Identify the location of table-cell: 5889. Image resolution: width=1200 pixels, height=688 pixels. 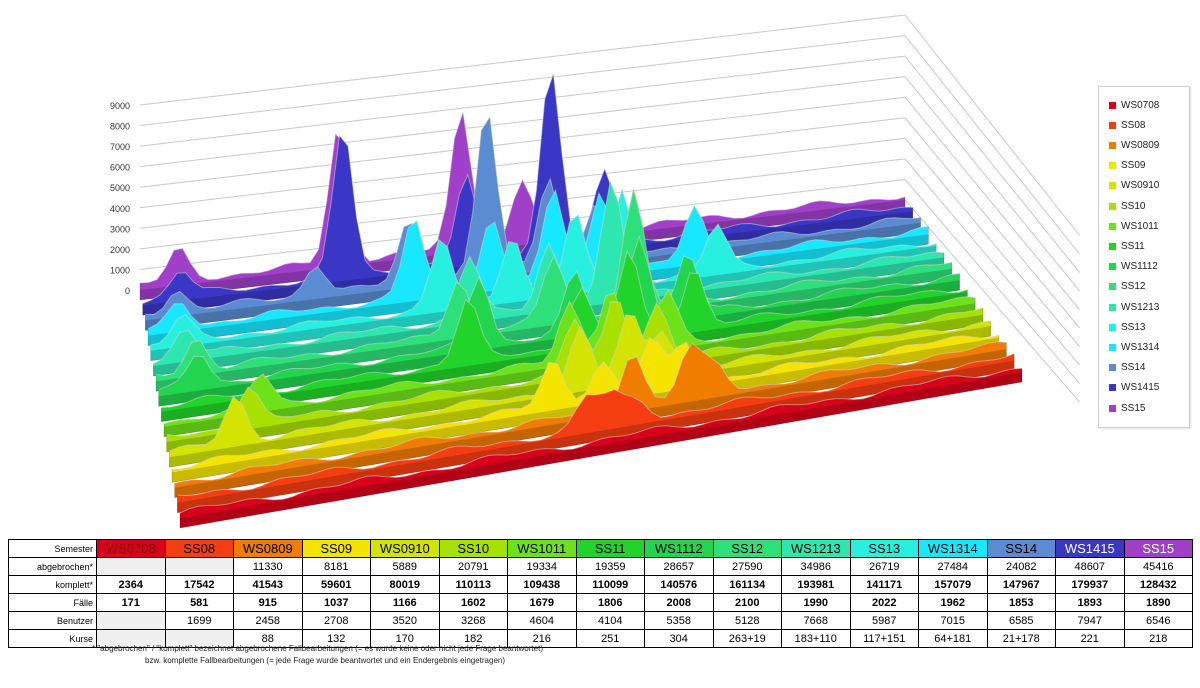
(405, 566).